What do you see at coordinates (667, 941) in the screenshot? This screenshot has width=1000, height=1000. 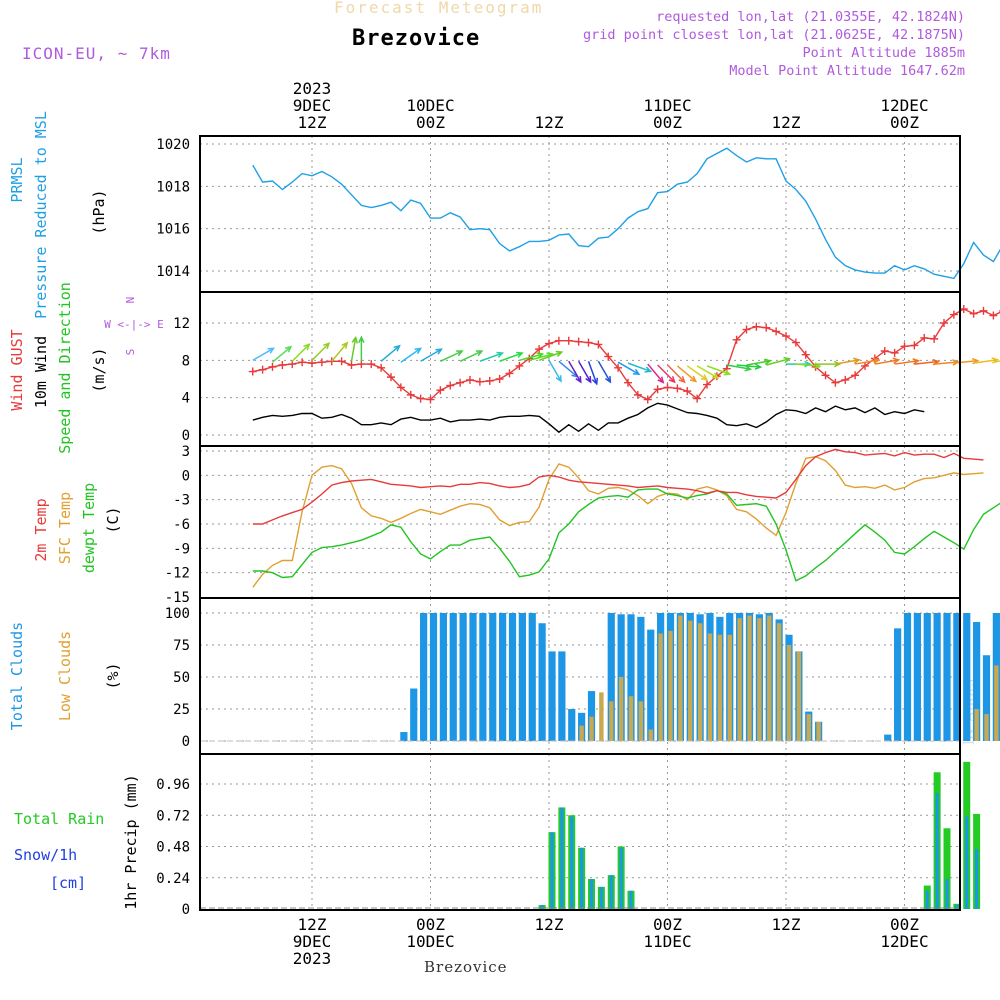 I see `bottom-time-label: 11DEC` at bounding box center [667, 941].